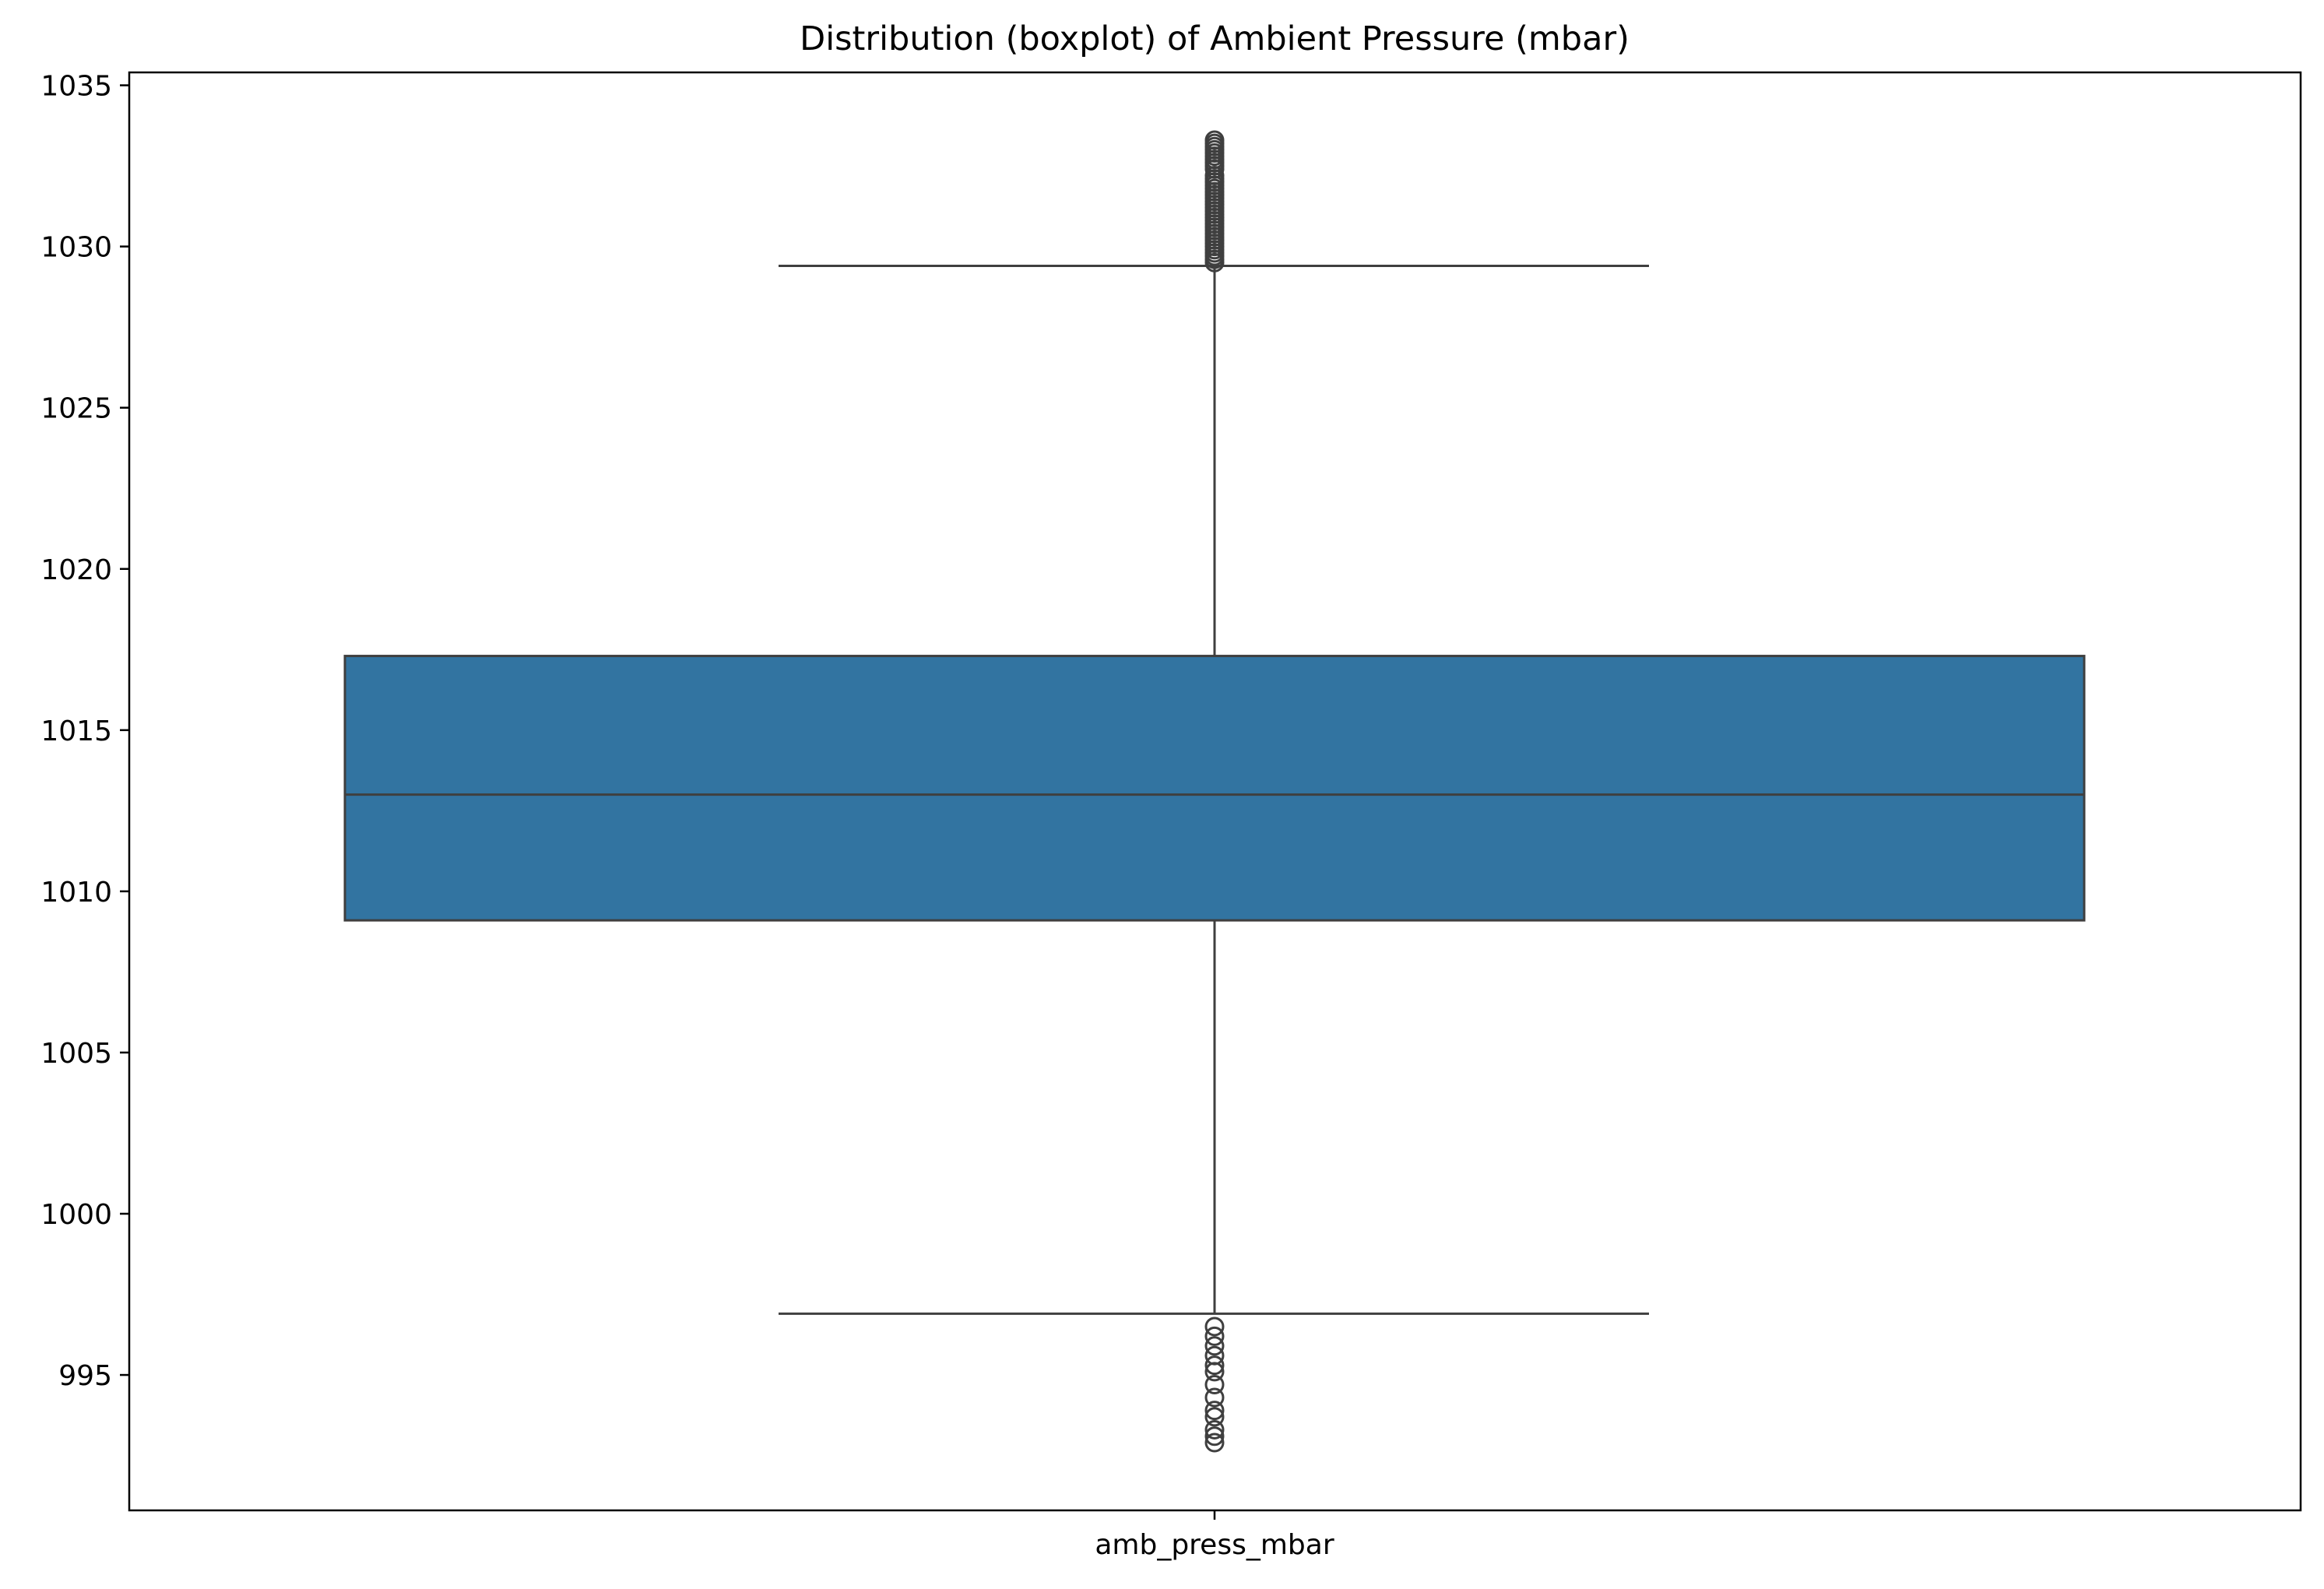  I want to click on iqr-box, so click(1214, 788).